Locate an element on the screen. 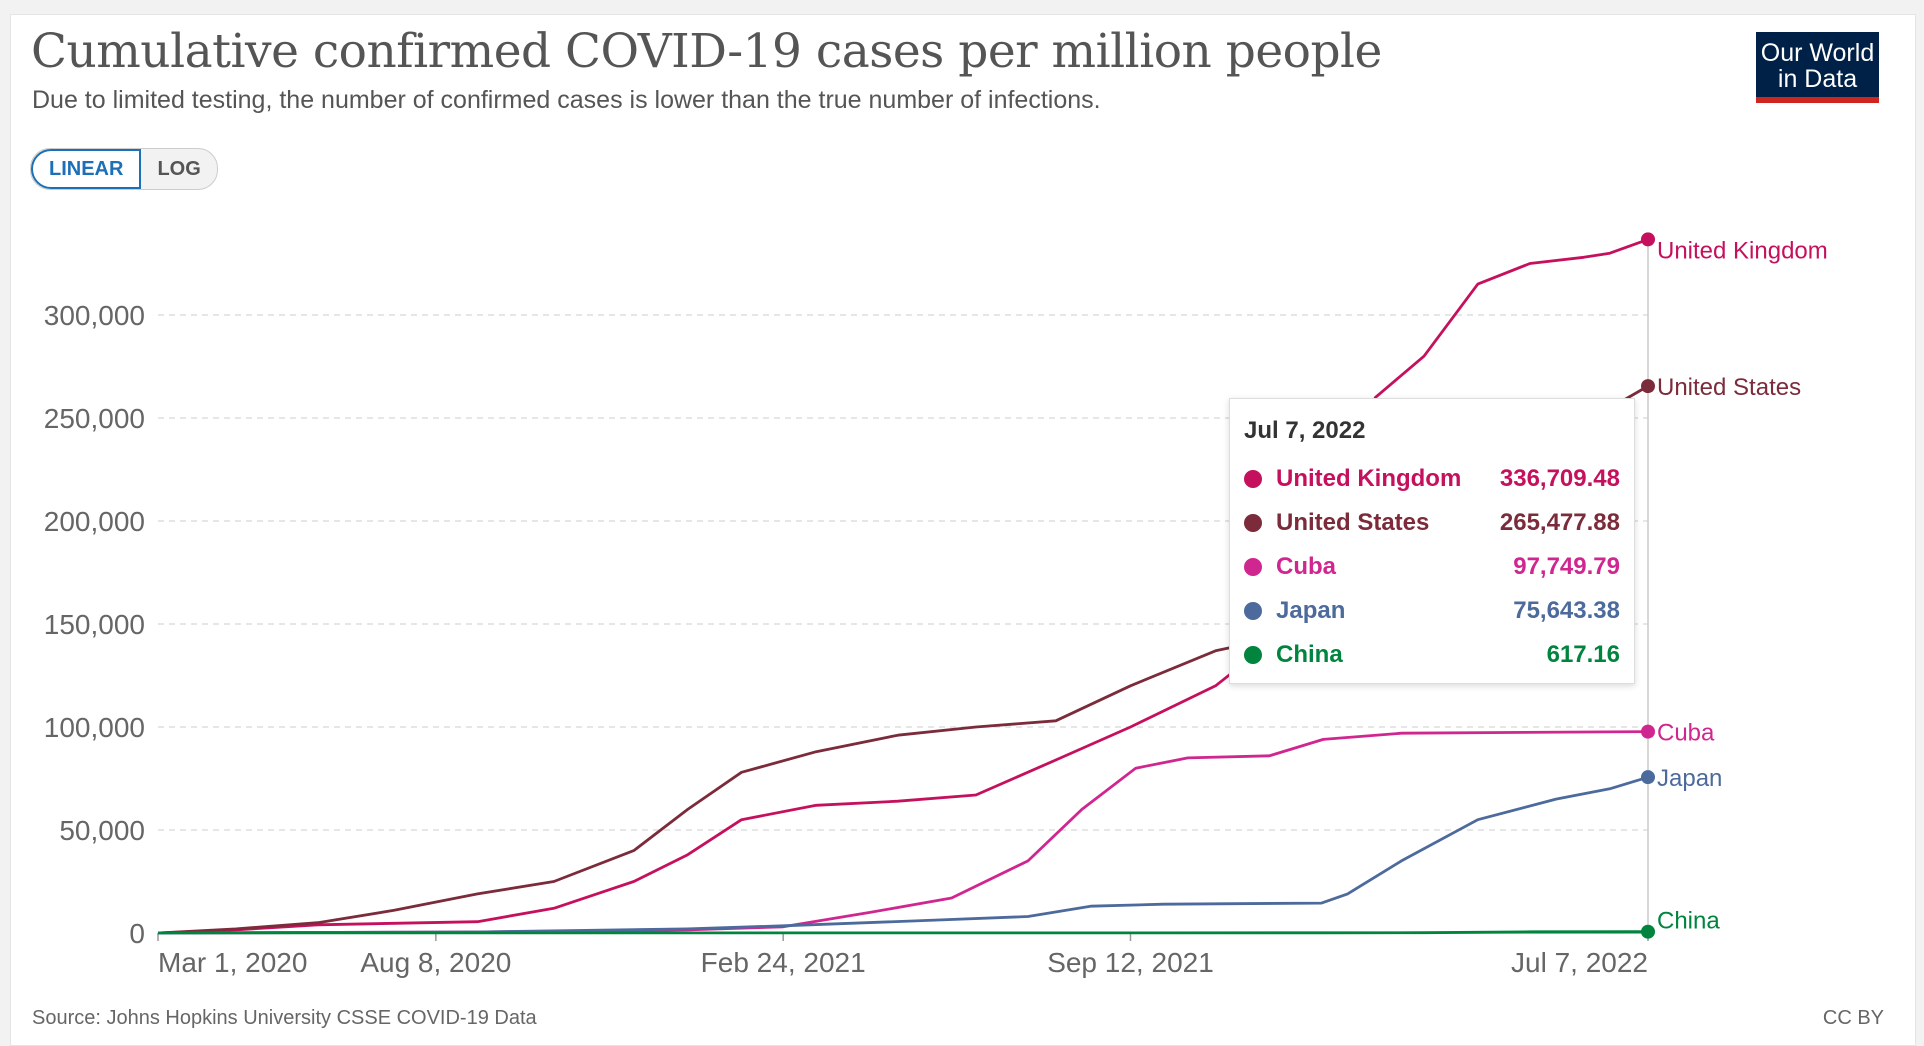 The width and height of the screenshot is (1924, 1046). logo-line-1: Our World is located at coordinates (1817, 53).